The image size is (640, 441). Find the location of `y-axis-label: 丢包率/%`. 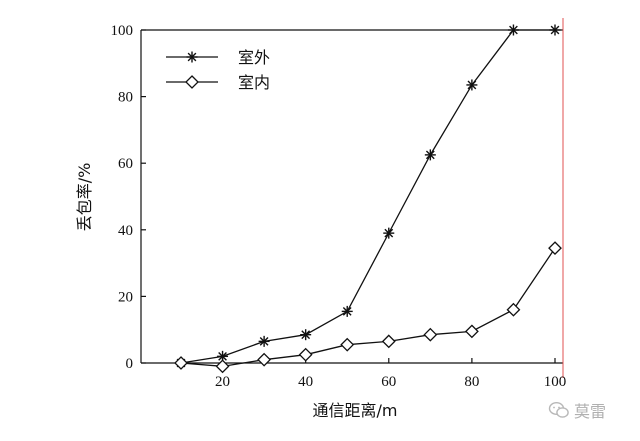

y-axis-label: 丢包率/% is located at coordinates (84, 197).